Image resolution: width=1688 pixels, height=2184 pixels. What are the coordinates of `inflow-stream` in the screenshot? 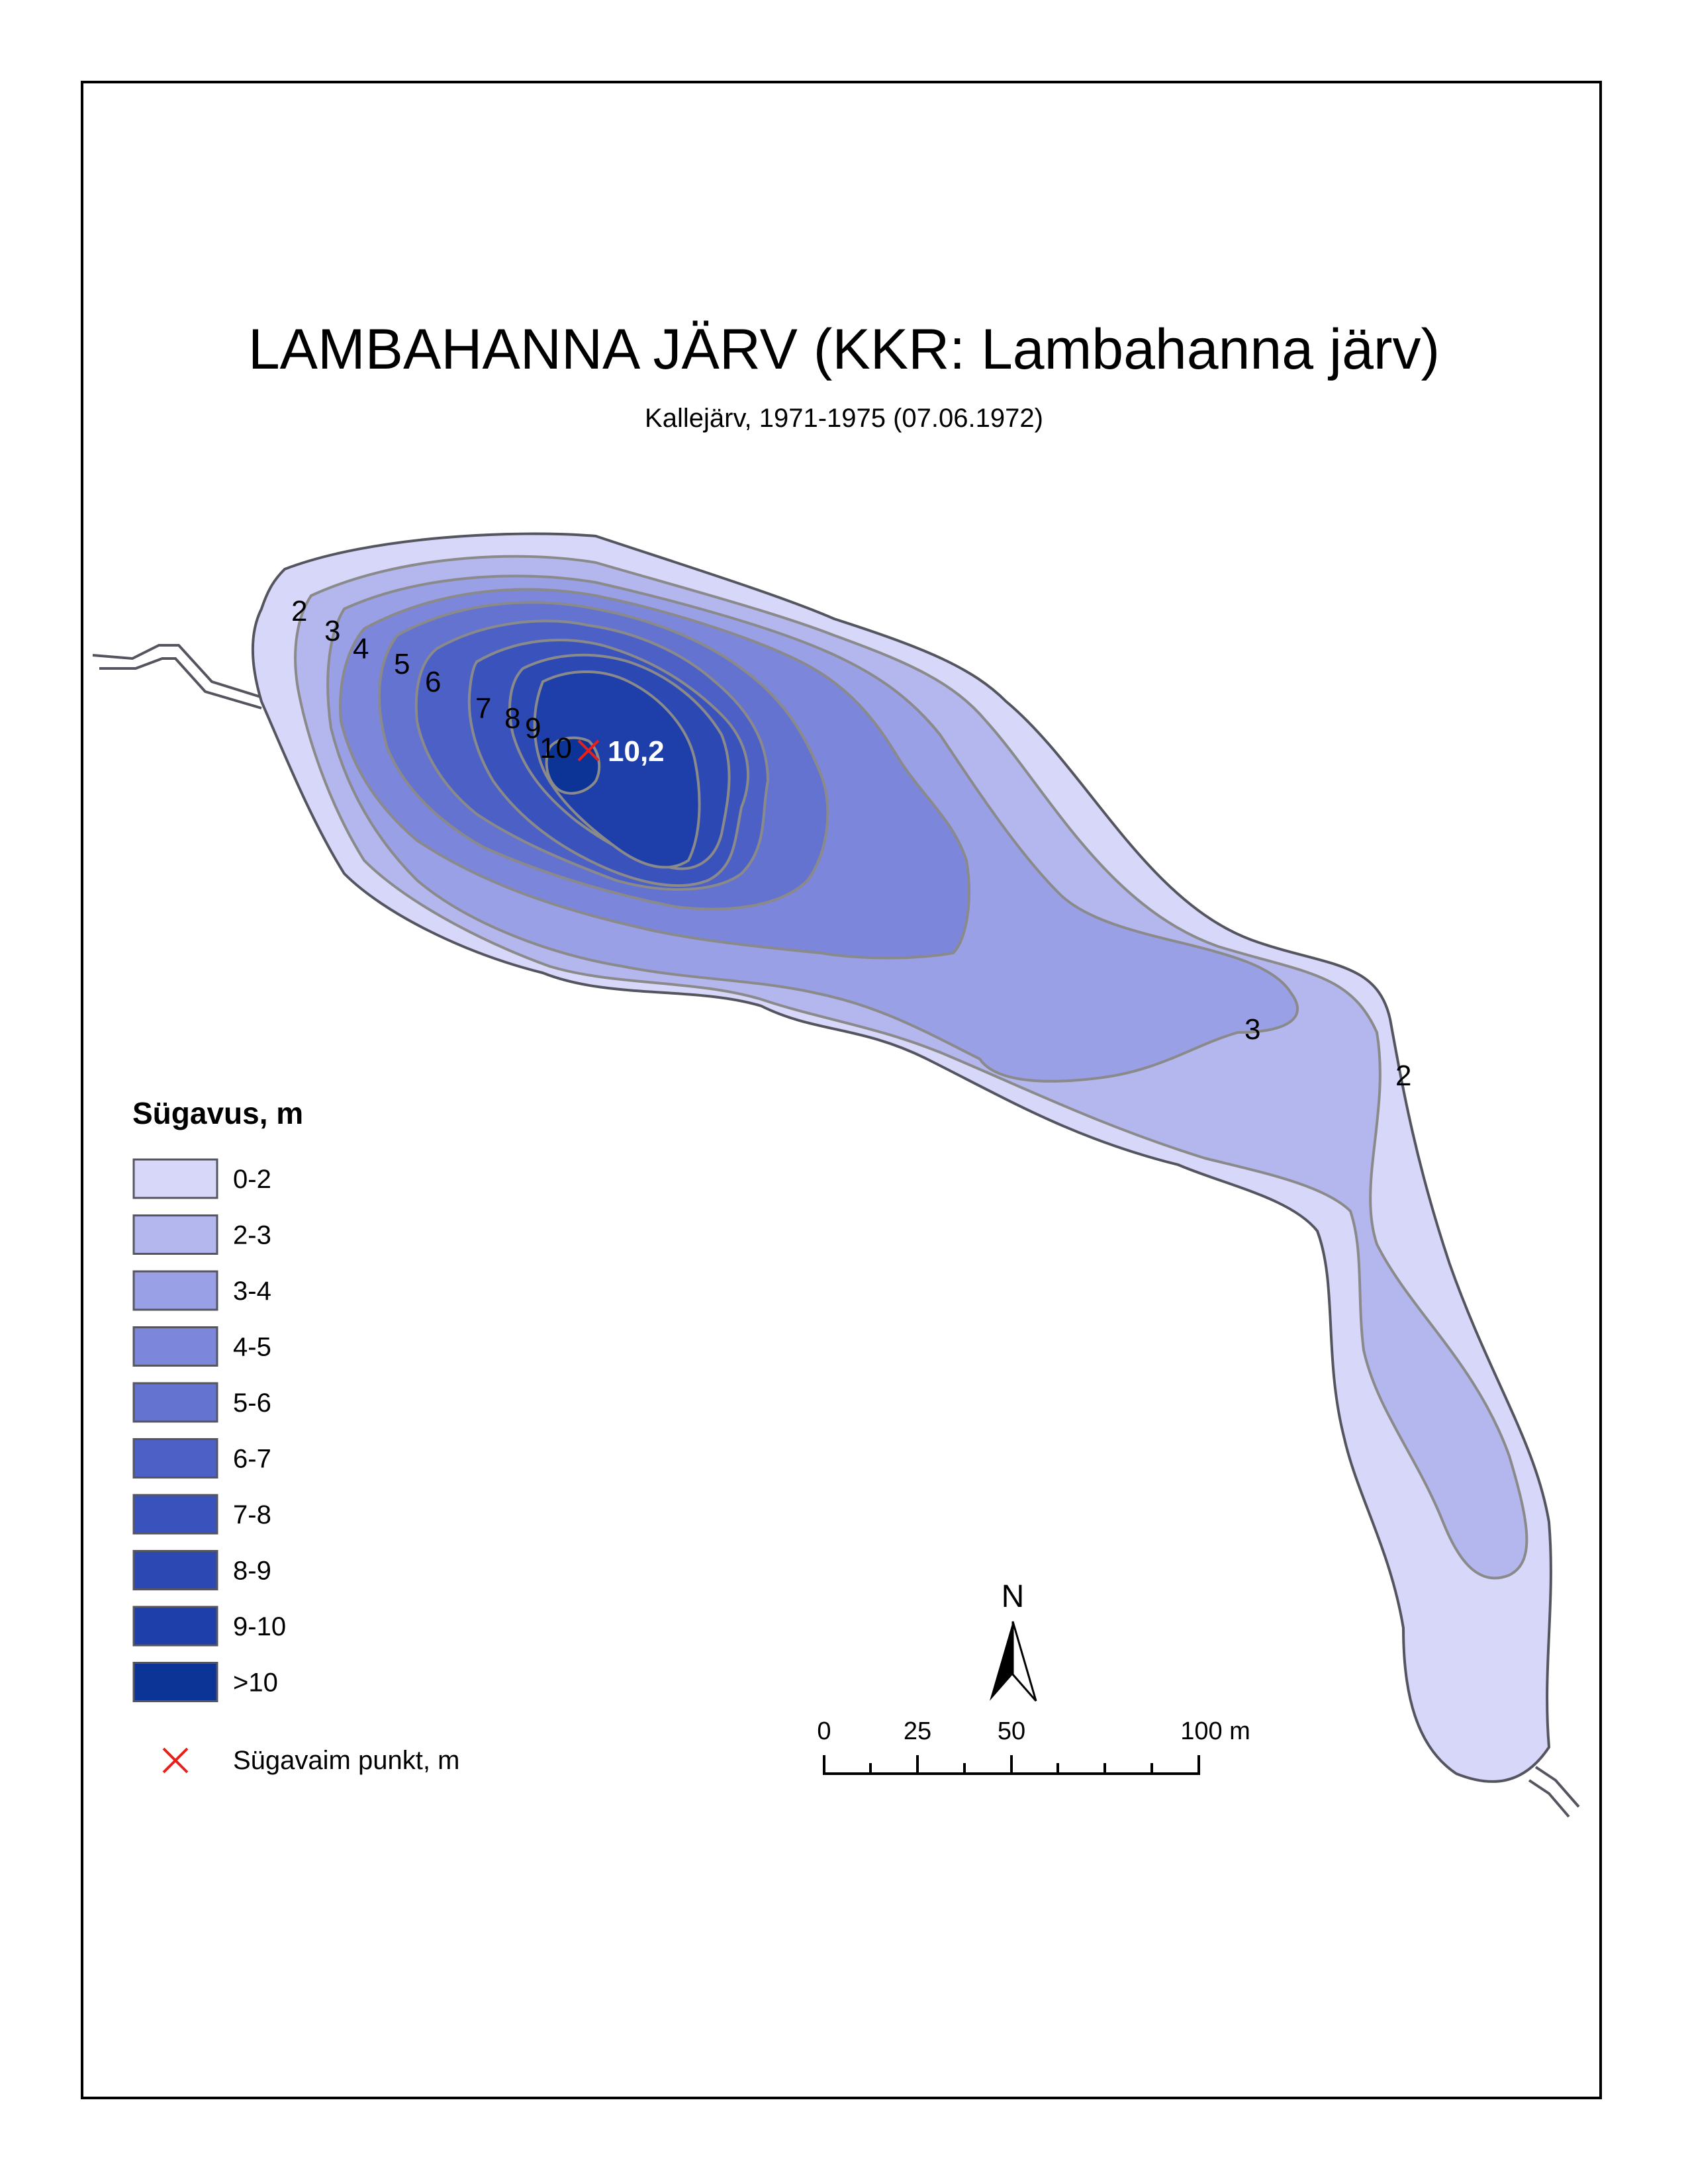 It's located at (178, 672).